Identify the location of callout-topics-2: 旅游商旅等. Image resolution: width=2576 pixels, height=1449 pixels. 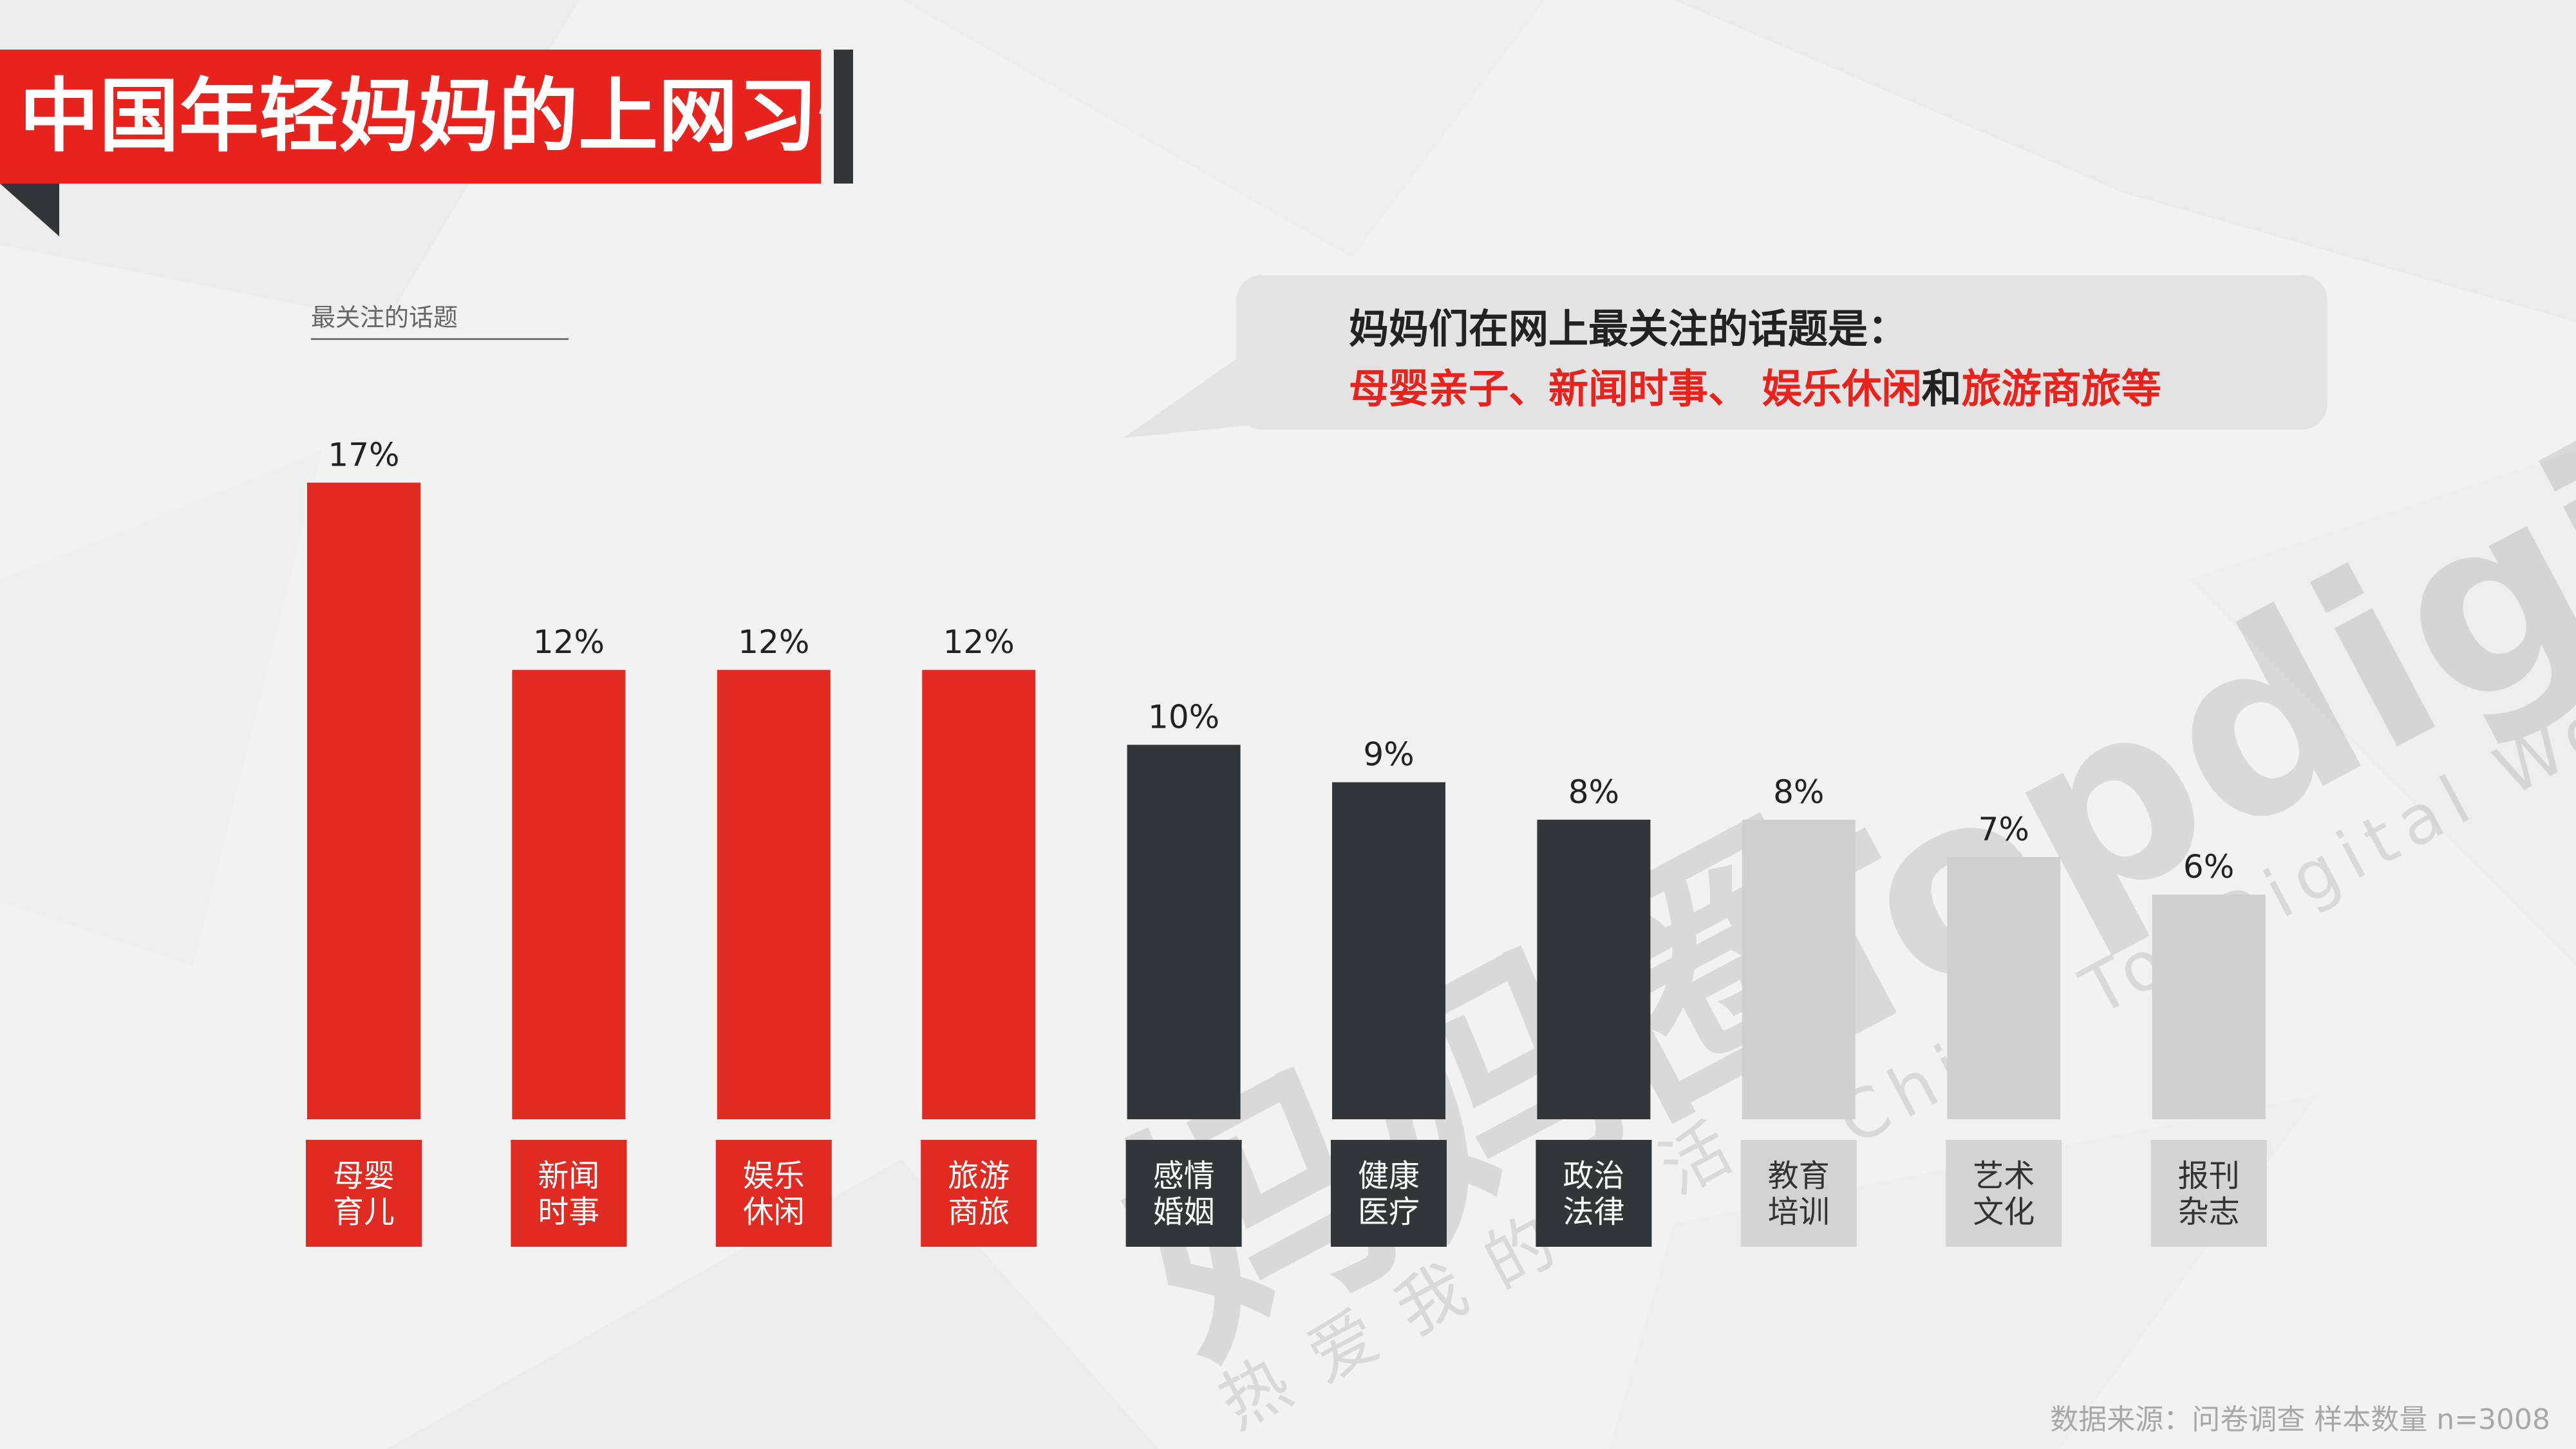
(2061, 388).